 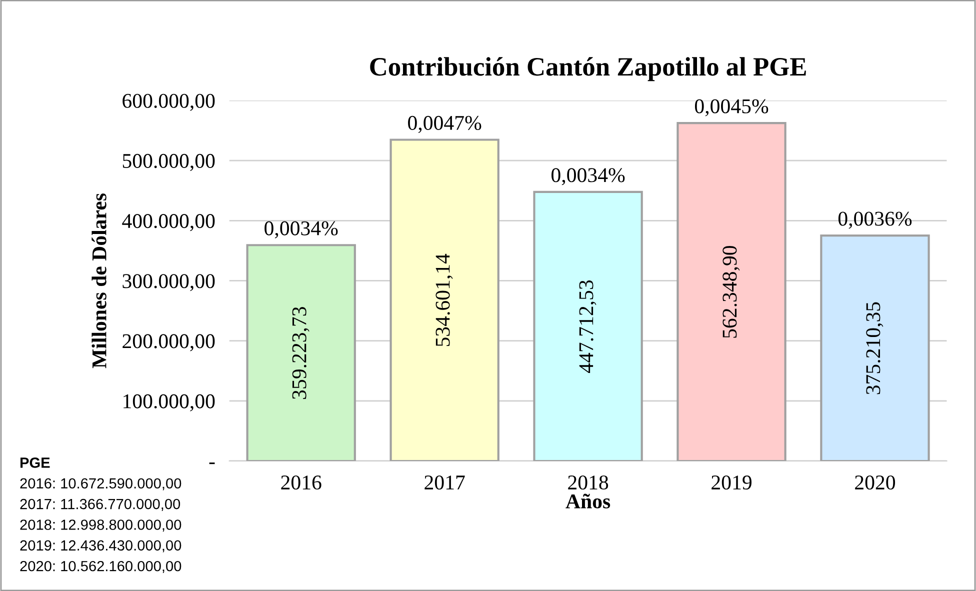 I want to click on data-label: 447.712,53, so click(x=587, y=326).